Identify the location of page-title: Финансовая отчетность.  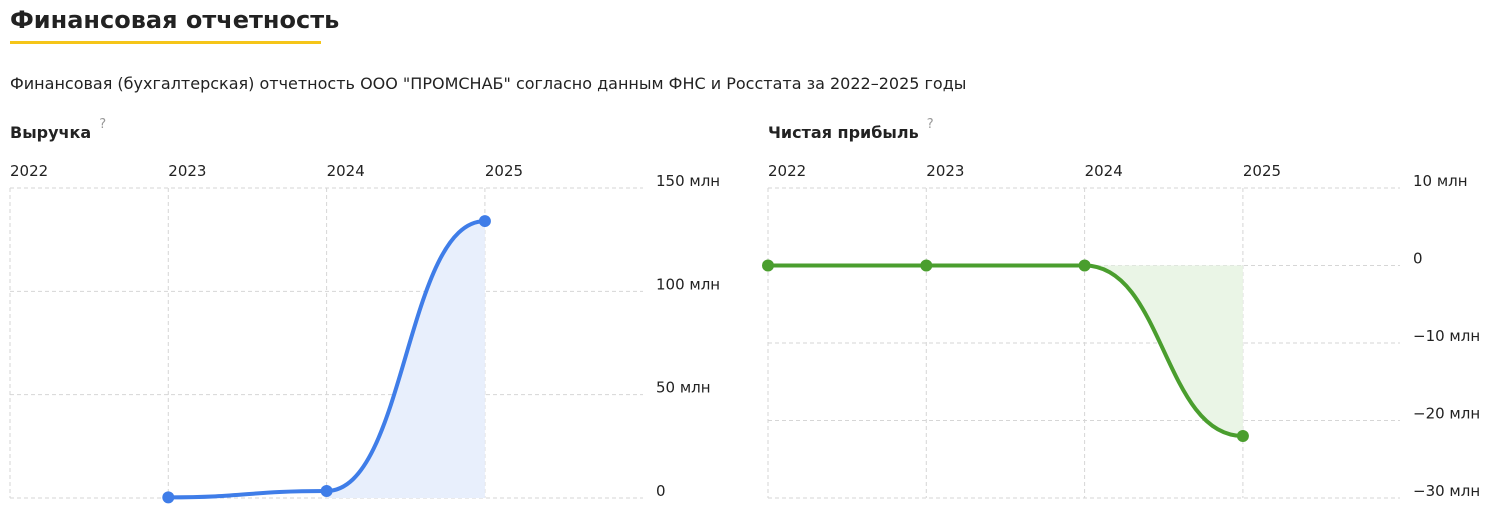
(174, 20).